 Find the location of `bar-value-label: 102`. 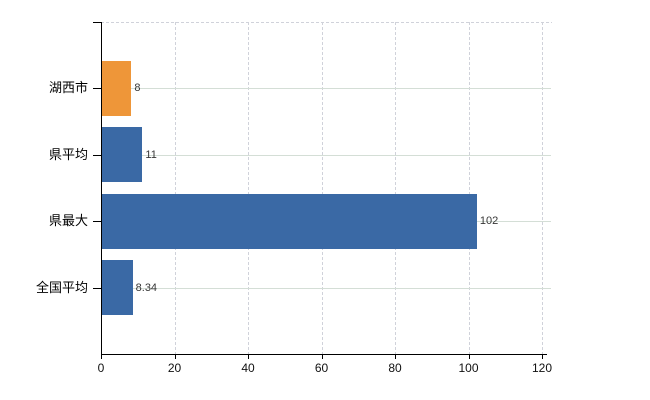

bar-value-label: 102 is located at coordinates (489, 221).